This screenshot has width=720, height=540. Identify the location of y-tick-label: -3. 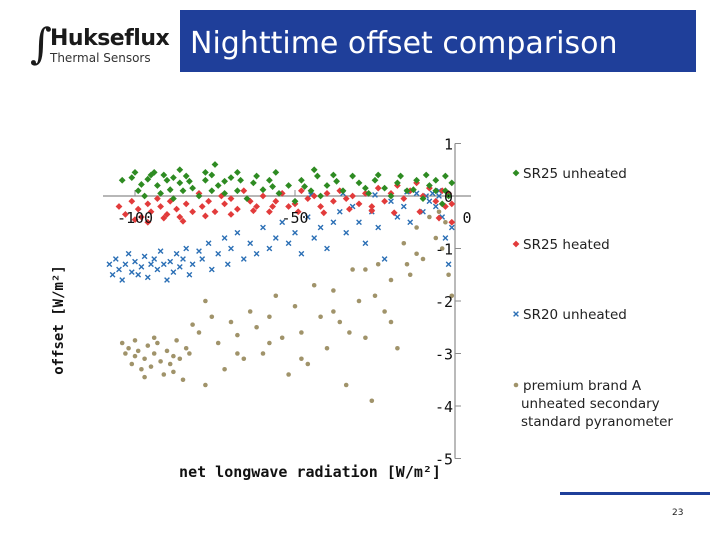
(444, 355).